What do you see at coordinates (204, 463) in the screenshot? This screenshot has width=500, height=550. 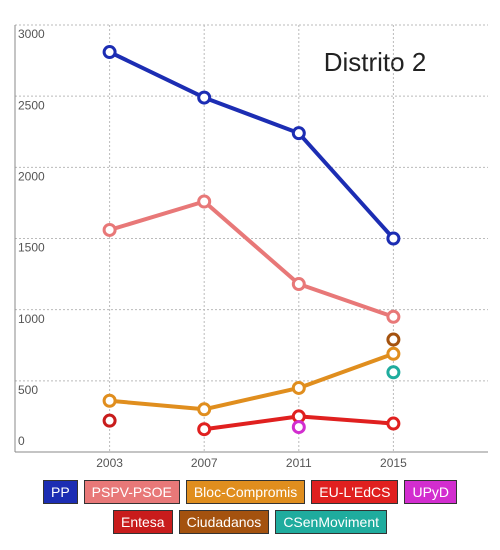 I see `x-tick-label: 2007` at bounding box center [204, 463].